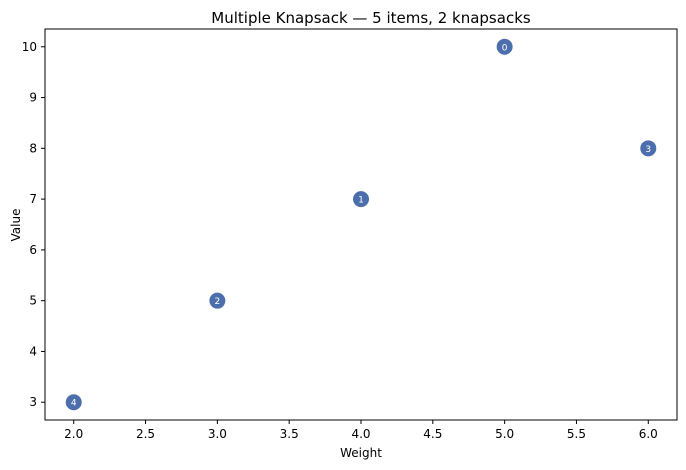  What do you see at coordinates (576, 434) in the screenshot?
I see `x-tick-label: 5.5` at bounding box center [576, 434].